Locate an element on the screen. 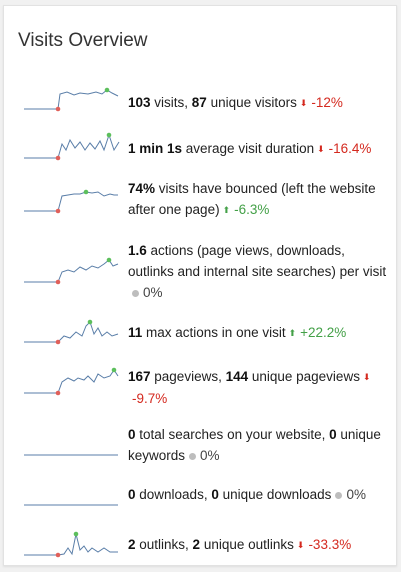 This screenshot has width=401, height=572. sparkline-bounce is located at coordinates (72, 204).